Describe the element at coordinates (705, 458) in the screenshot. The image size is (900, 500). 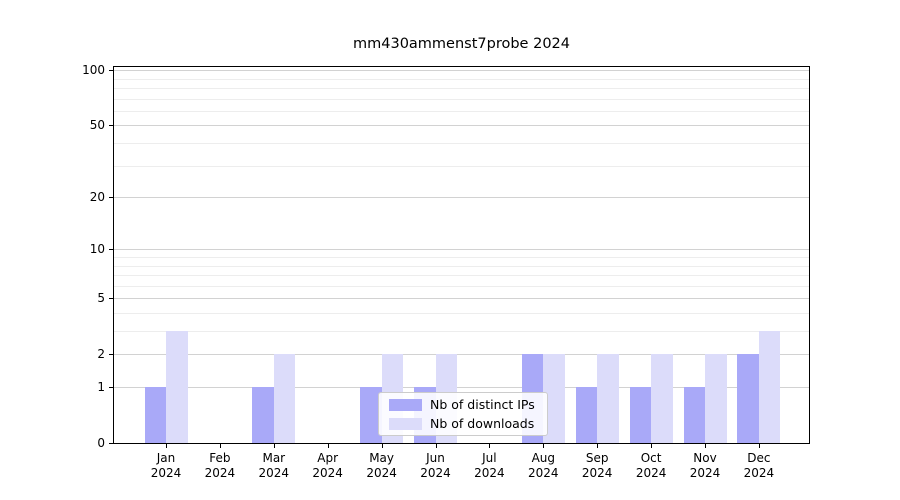
I see `x-tick-month: Nov` at that location.